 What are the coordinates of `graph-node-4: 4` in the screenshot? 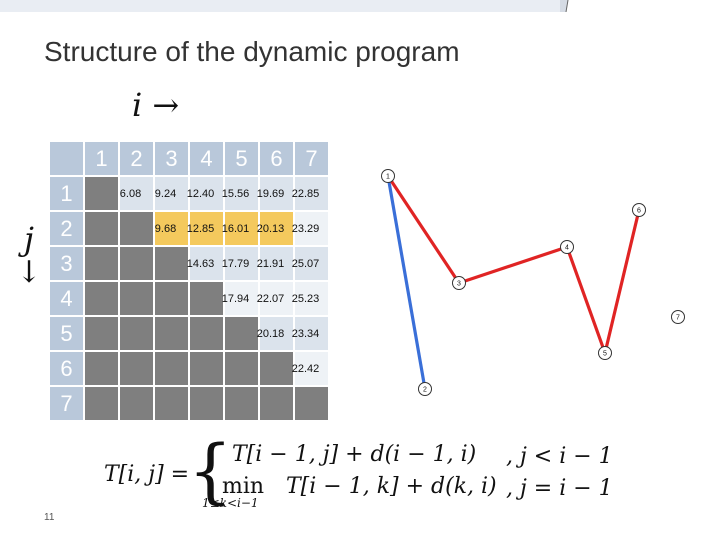 It's located at (567, 247).